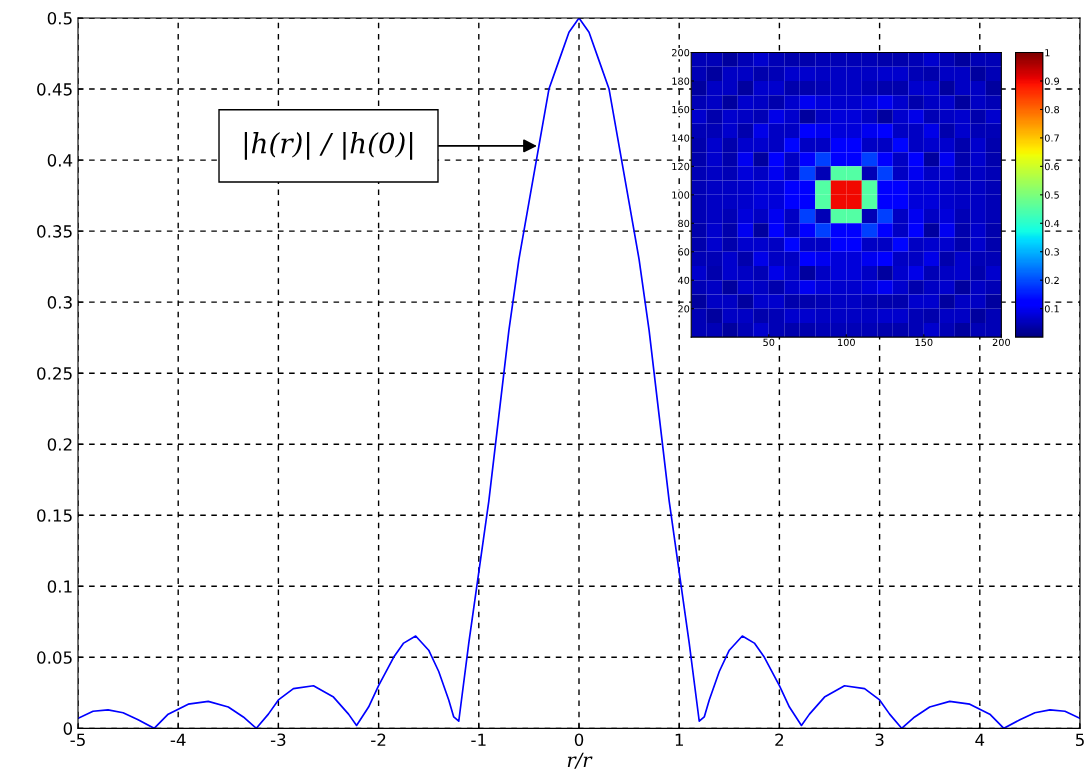 This screenshot has height=784, width=1092. What do you see at coordinates (924, 342) in the screenshot?
I see `x-tick-label: 150` at bounding box center [924, 342].